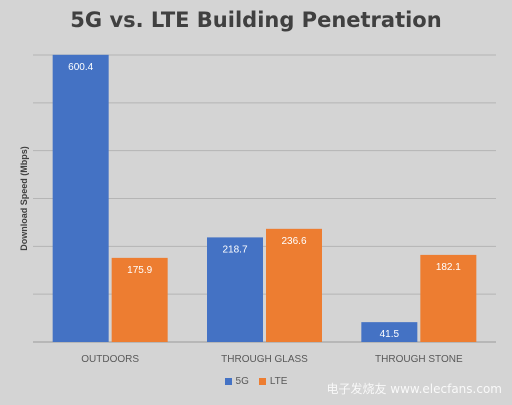 Image resolution: width=512 pixels, height=405 pixels. Describe the element at coordinates (293, 241) in the screenshot. I see `data-label-lte-1: 236.6` at that location.